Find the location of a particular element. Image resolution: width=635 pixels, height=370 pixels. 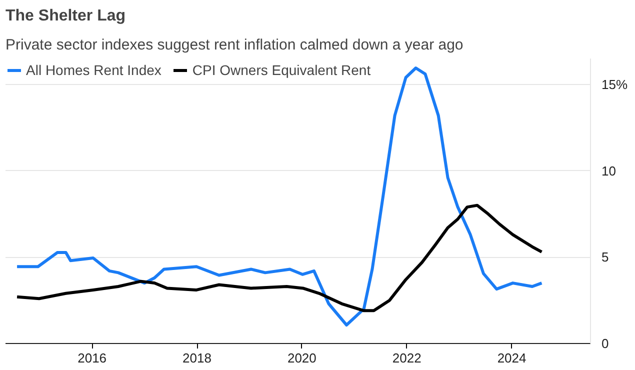

y-tick-label: 10 is located at coordinates (609, 170).